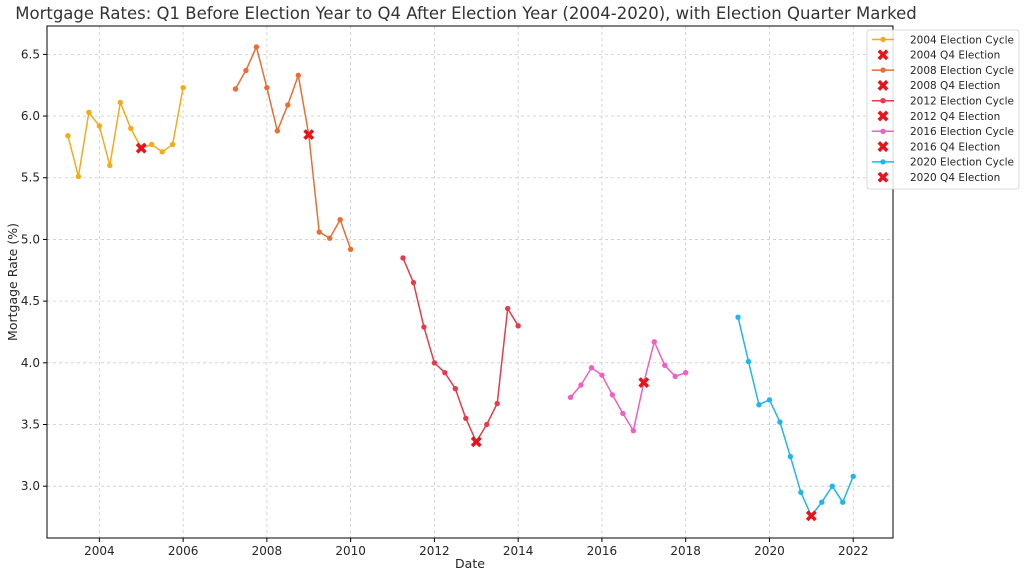 This screenshot has height=581, width=1024. I want to click on x-tick-label: 2006, so click(183, 551).